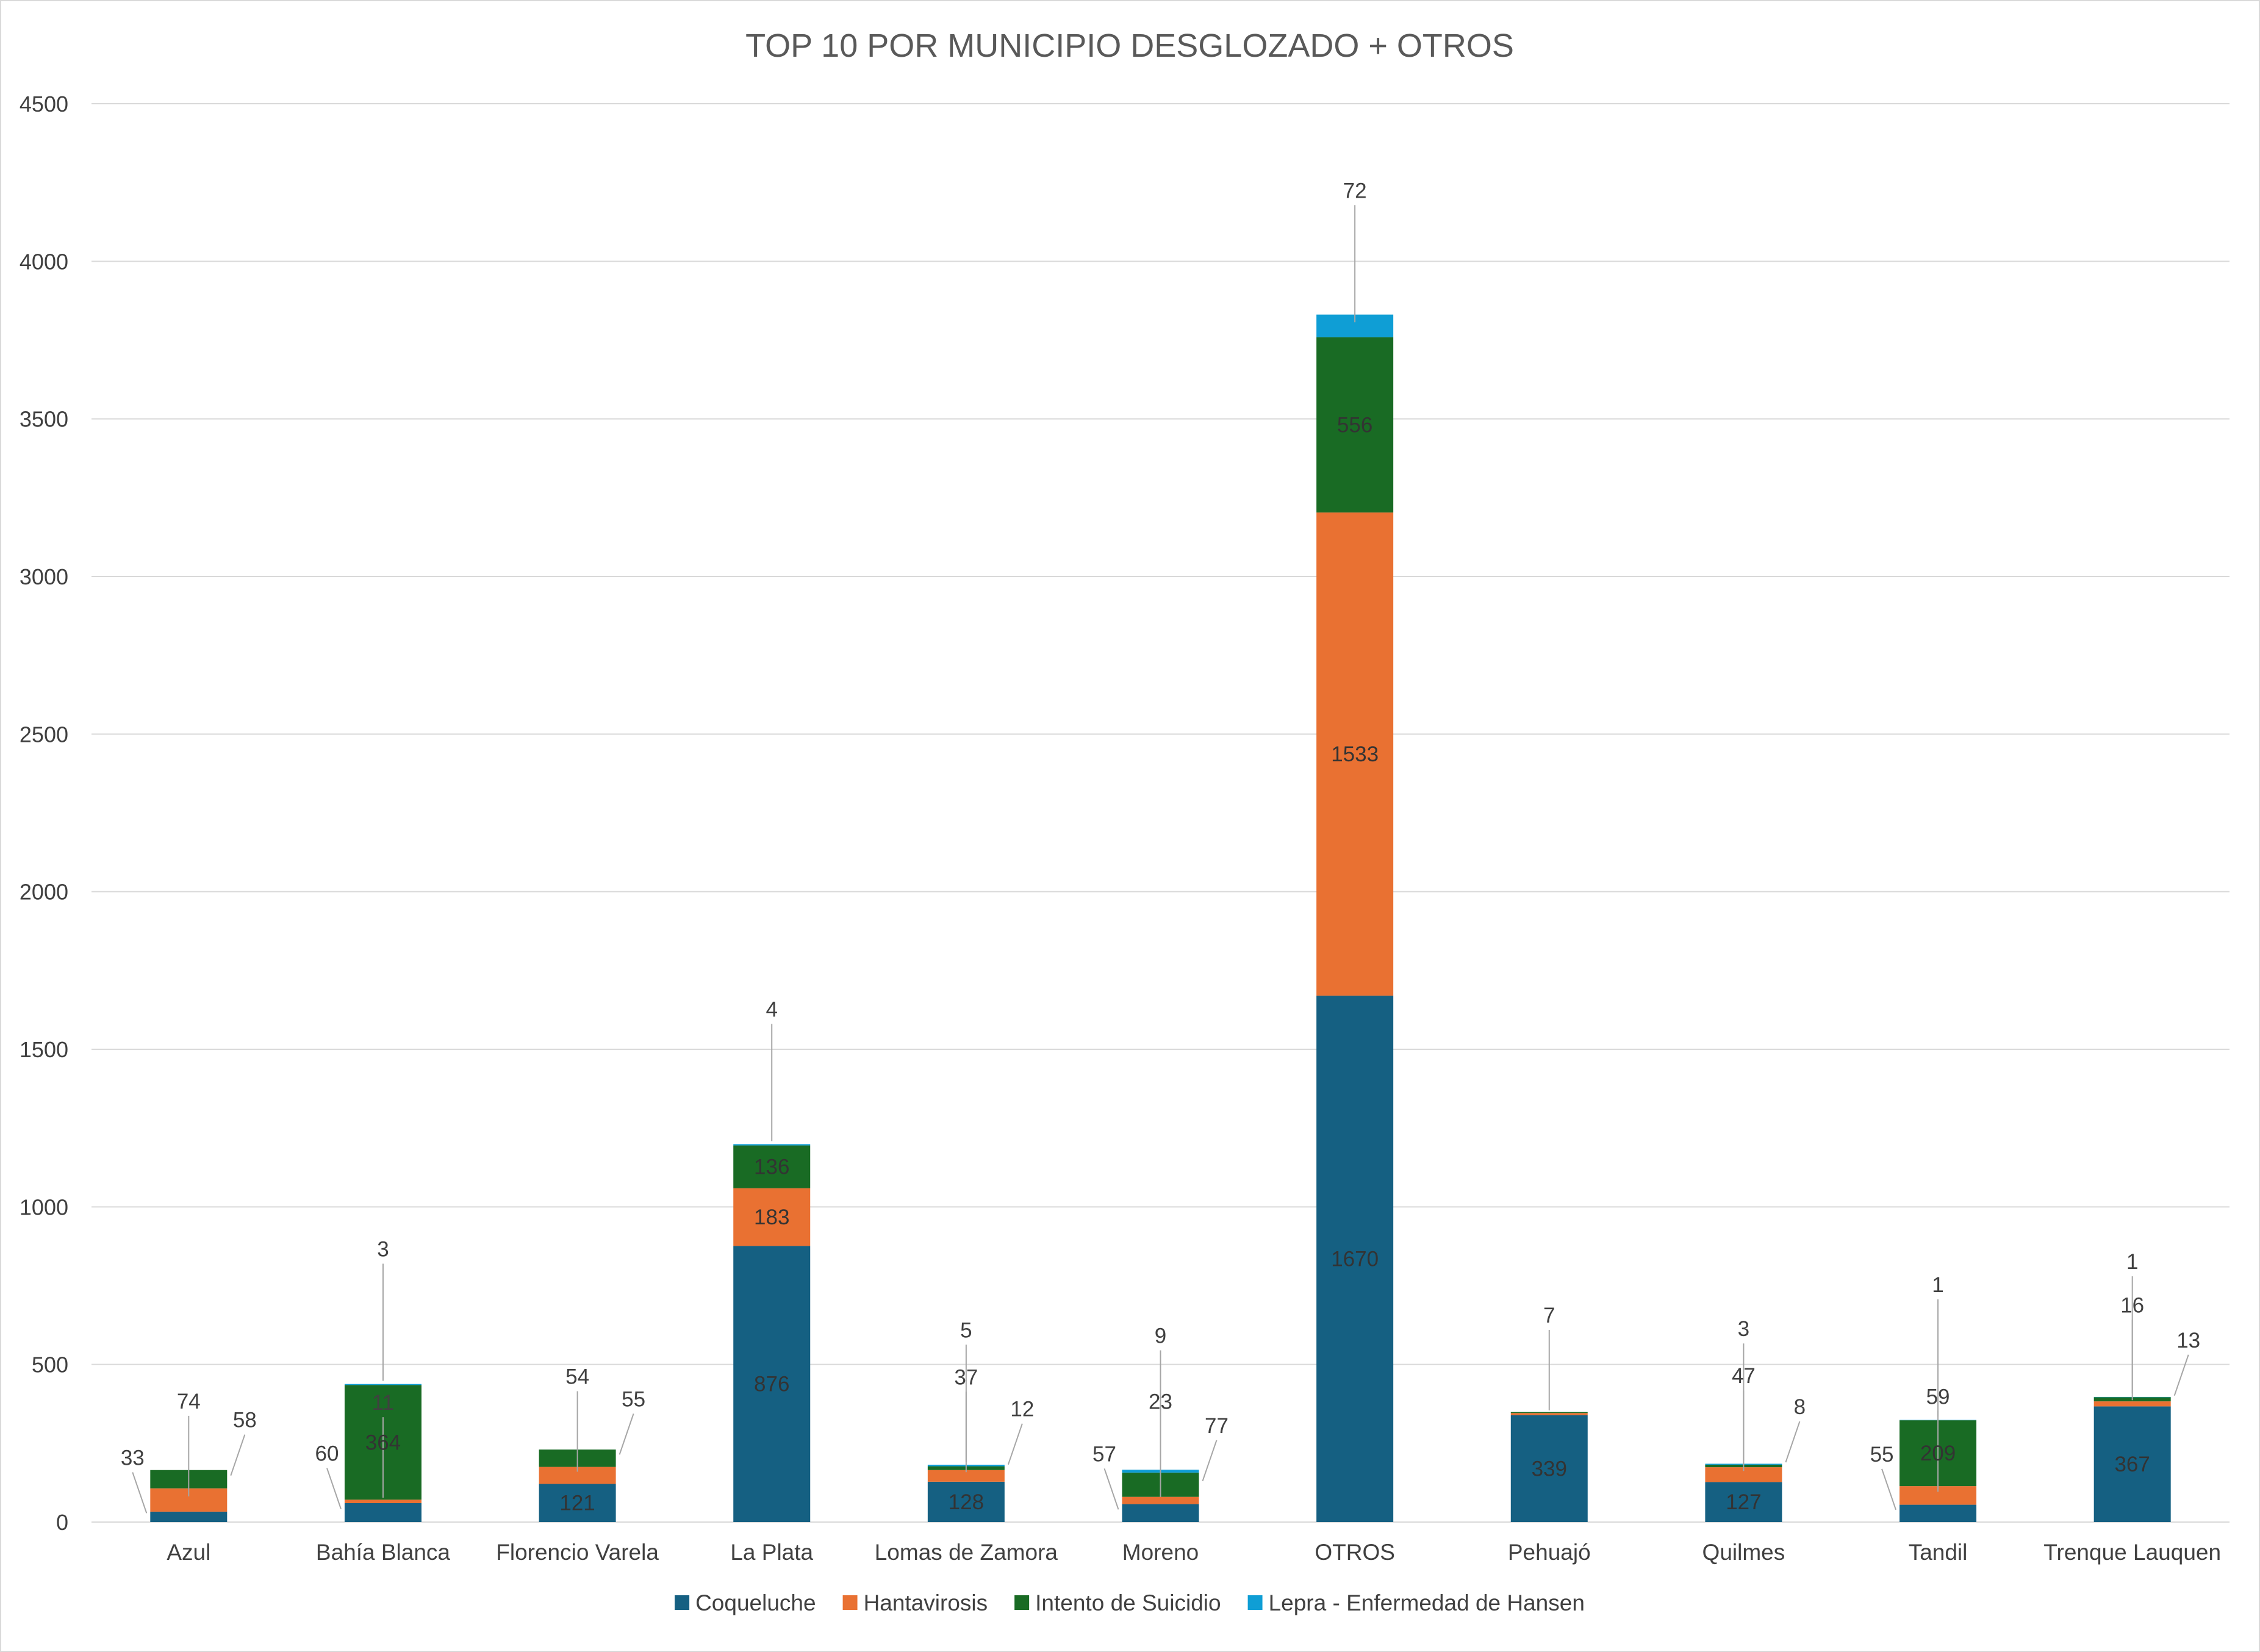 The height and width of the screenshot is (1652, 2260). Describe the element at coordinates (1744, 1376) in the screenshot. I see `data-label: 47` at that location.